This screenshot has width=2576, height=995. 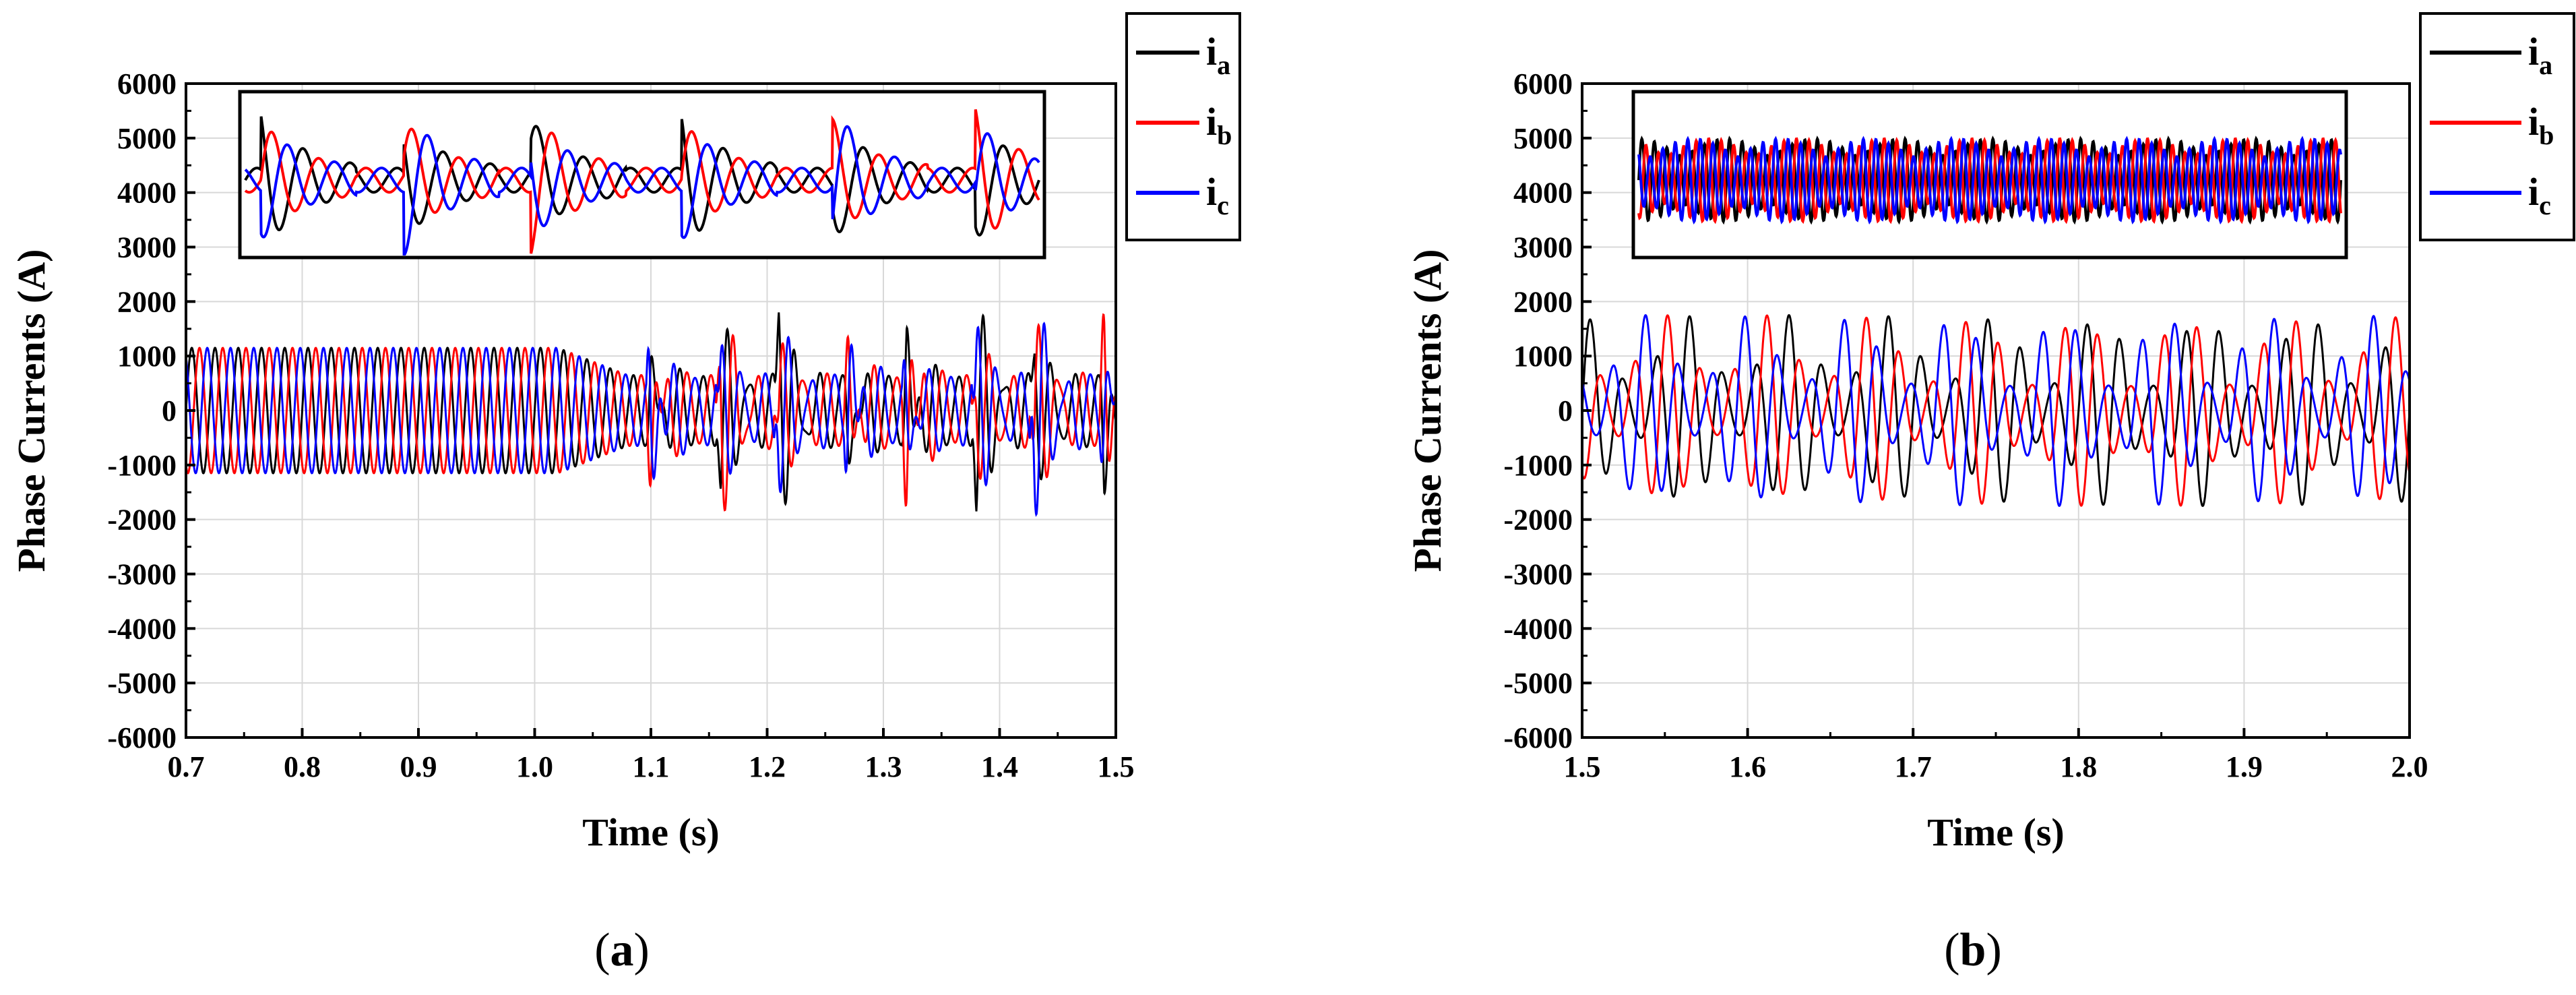 I want to click on x-tick-label: 1.9, so click(x=2244, y=766).